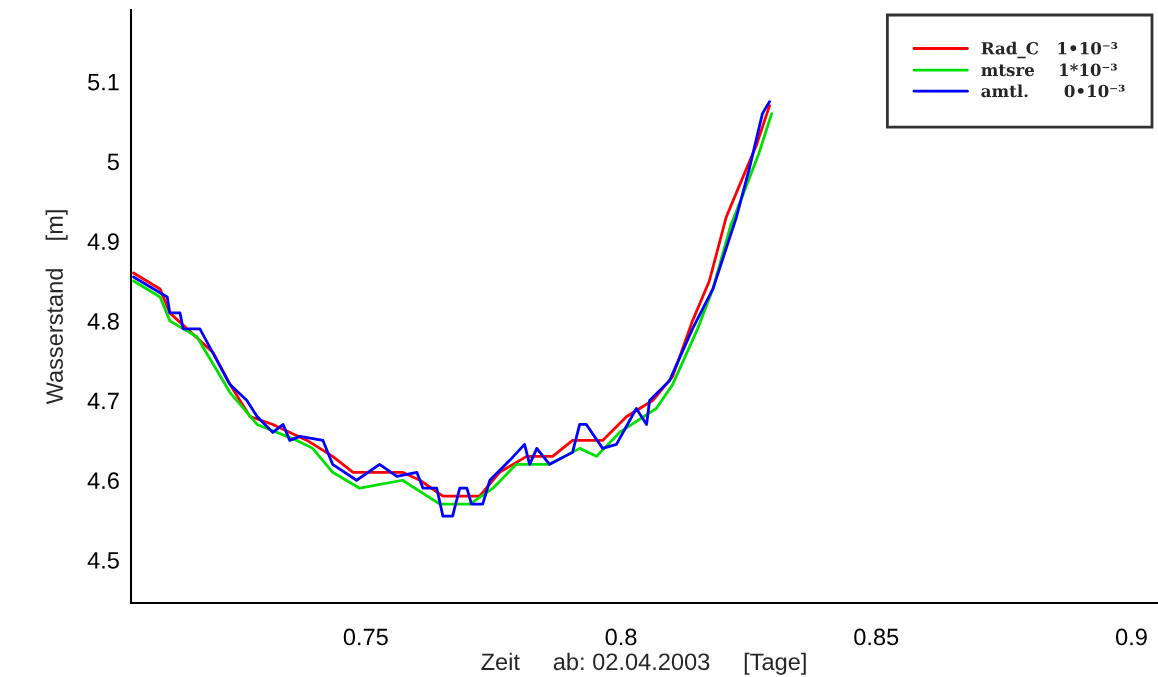 Image resolution: width=1158 pixels, height=677 pixels. Describe the element at coordinates (643, 663) in the screenshot. I see `x-axis-title: Zeit ab: 02.04.2003 [Tage]` at that location.